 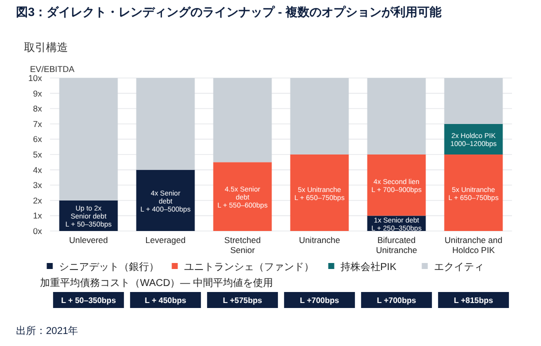 I want to click on text: 出所：2021年, so click(x=47, y=331).